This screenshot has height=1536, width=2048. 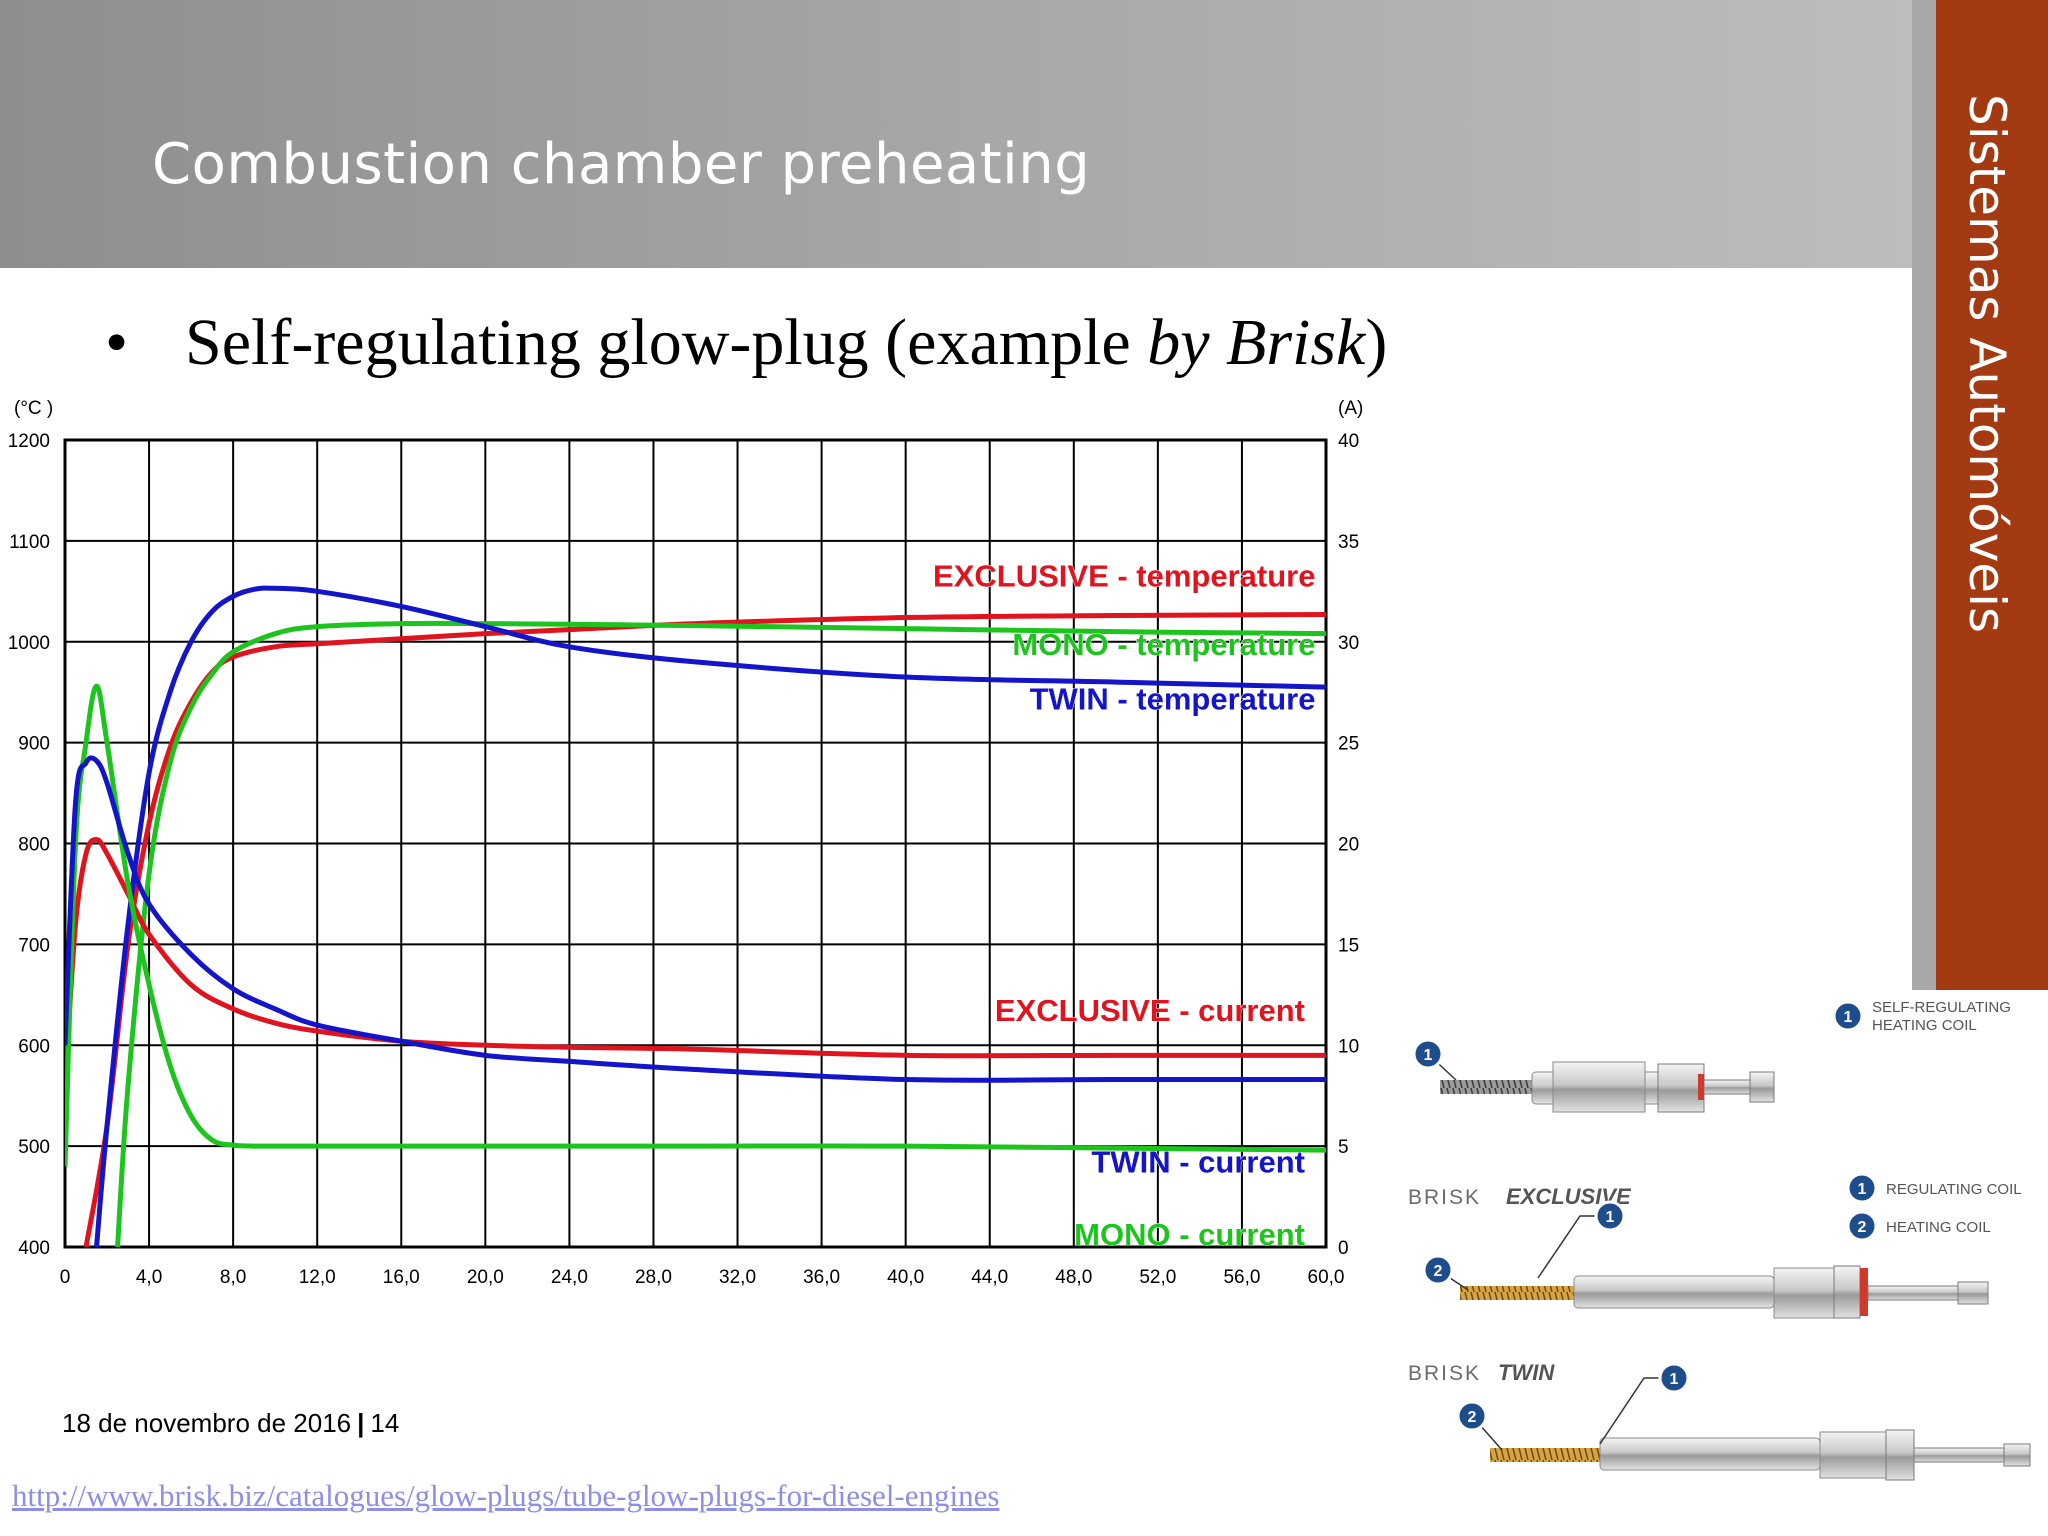 What do you see at coordinates (737, 1277) in the screenshot?
I see `x-tick-label: 32,0` at bounding box center [737, 1277].